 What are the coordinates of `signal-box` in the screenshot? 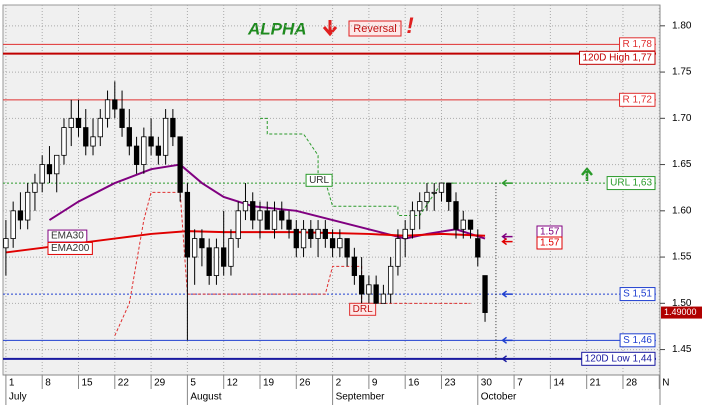 It's located at (375, 28).